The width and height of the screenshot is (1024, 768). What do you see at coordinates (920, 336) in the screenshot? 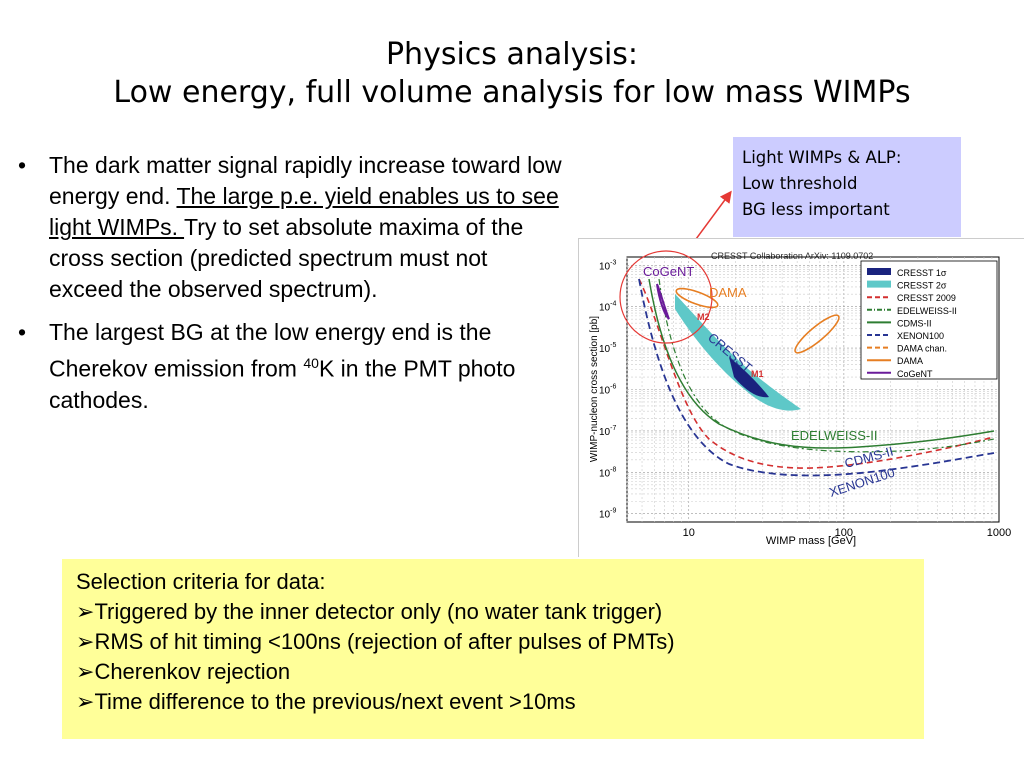
I see `legend-label: XENON100` at bounding box center [920, 336].